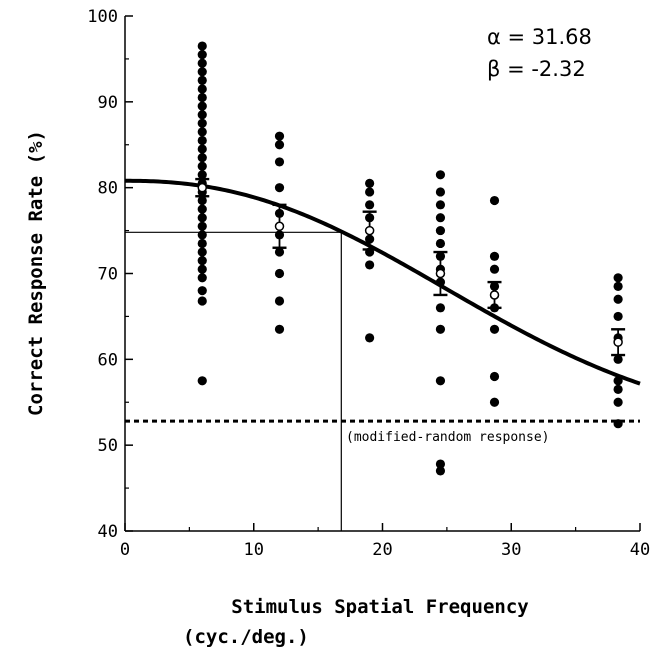 The height and width of the screenshot is (654, 652). What do you see at coordinates (125, 550) in the screenshot?
I see `x-tick-label: 0` at bounding box center [125, 550].